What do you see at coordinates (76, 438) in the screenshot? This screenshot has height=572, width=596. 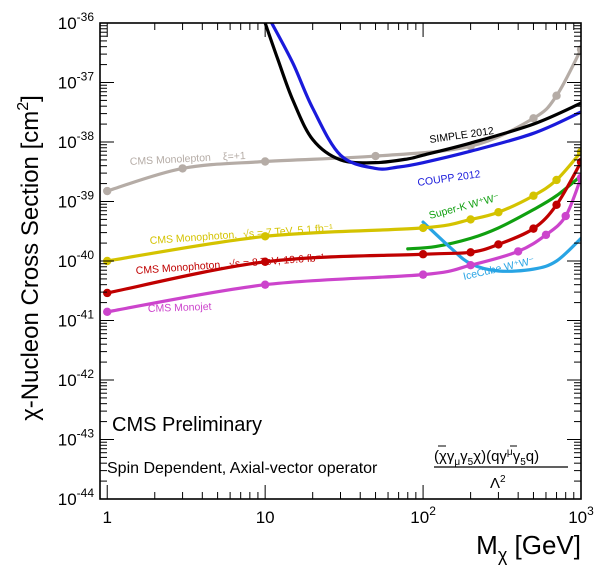 I see `y-tick-label: 10-43` at bounding box center [76, 438].